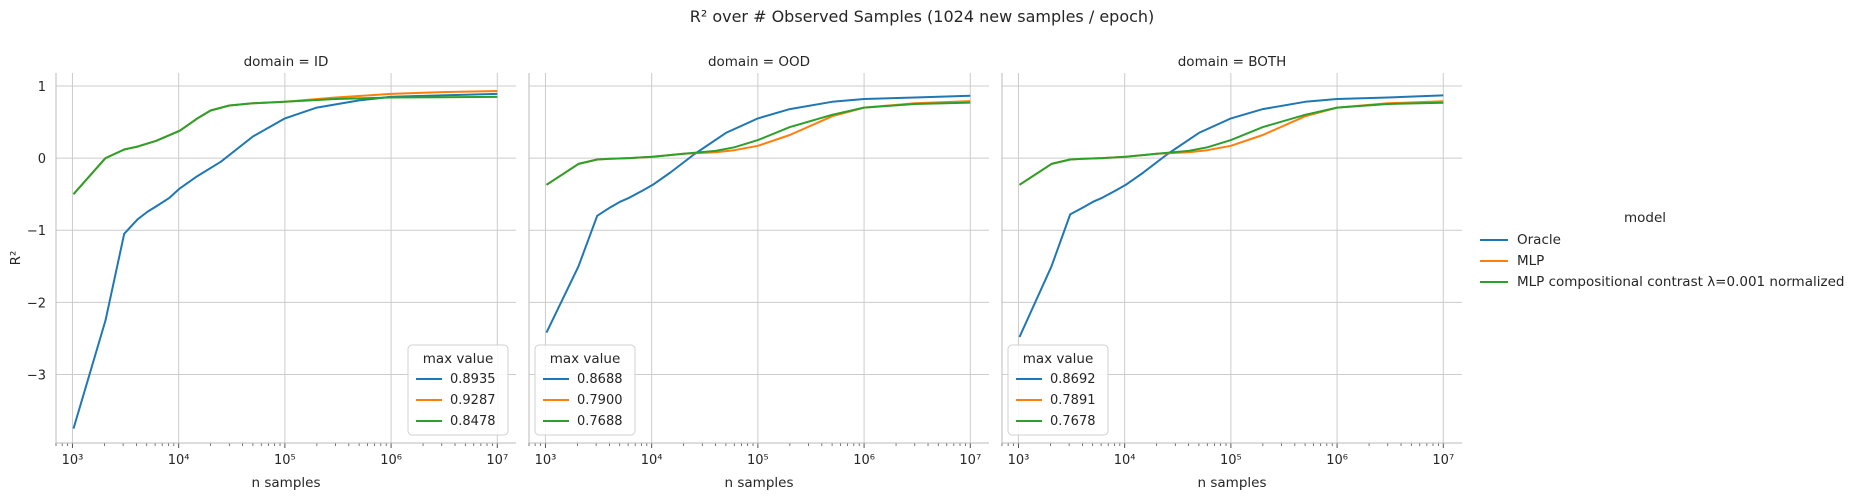  Describe the element at coordinates (42, 159) in the screenshot. I see `y-tick-label: 0` at that location.